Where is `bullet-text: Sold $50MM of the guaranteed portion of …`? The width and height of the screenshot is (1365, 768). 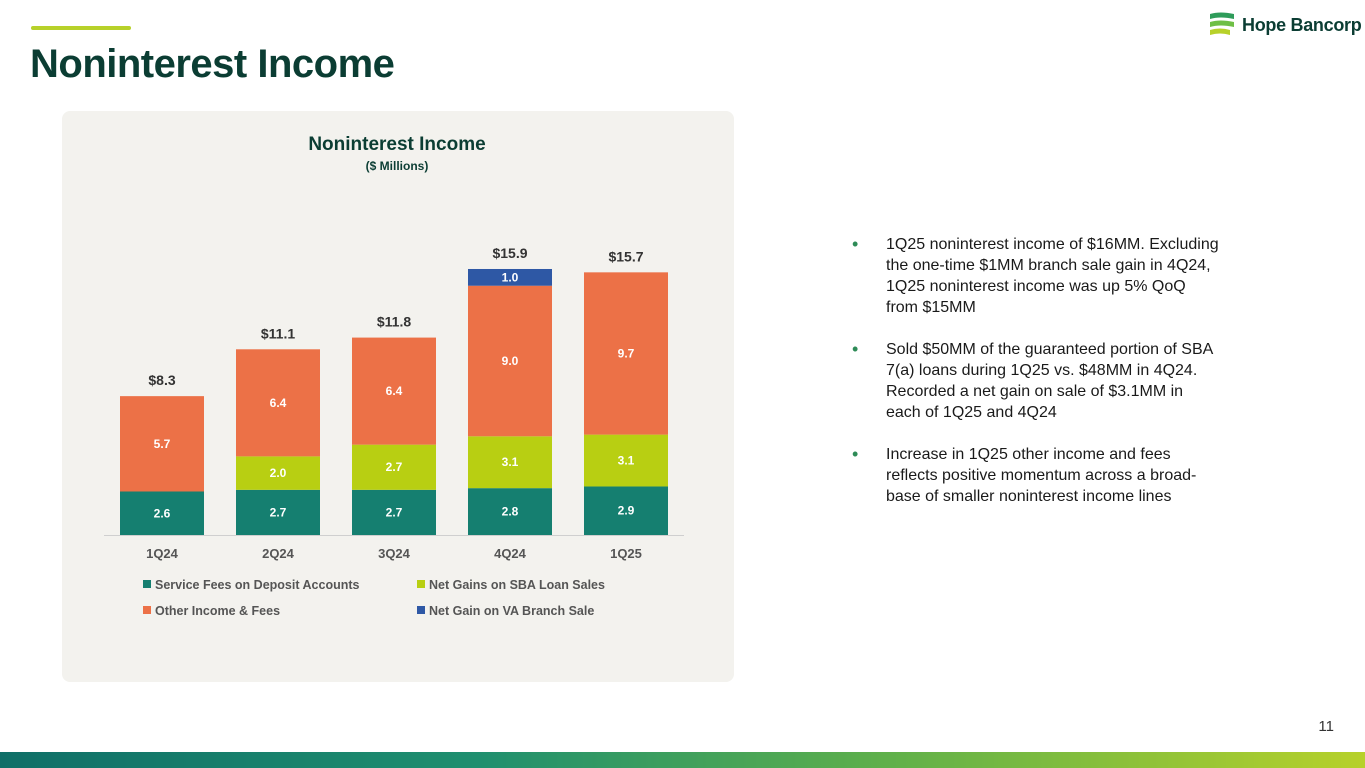 bullet-text: Sold $50MM of the guaranteed portion of … is located at coordinates (1049, 381).